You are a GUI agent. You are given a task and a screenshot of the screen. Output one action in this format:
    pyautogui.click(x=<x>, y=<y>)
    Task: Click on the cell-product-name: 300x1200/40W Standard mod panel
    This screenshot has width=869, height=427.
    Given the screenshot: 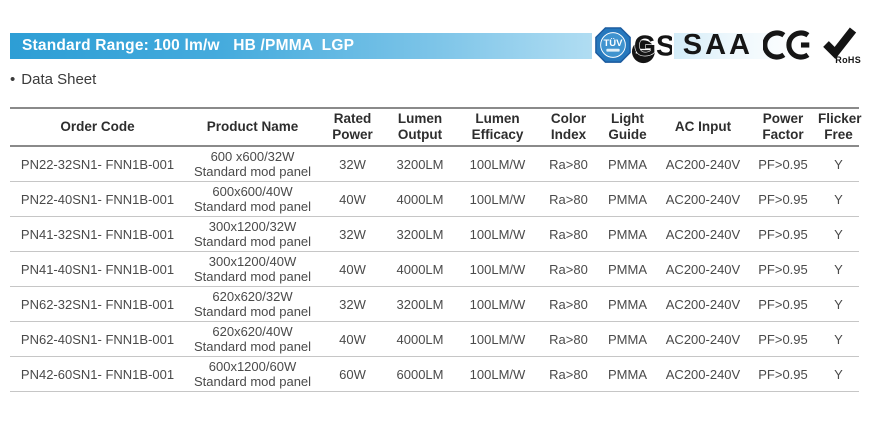 What is the action you would take?
    pyautogui.click(x=252, y=269)
    